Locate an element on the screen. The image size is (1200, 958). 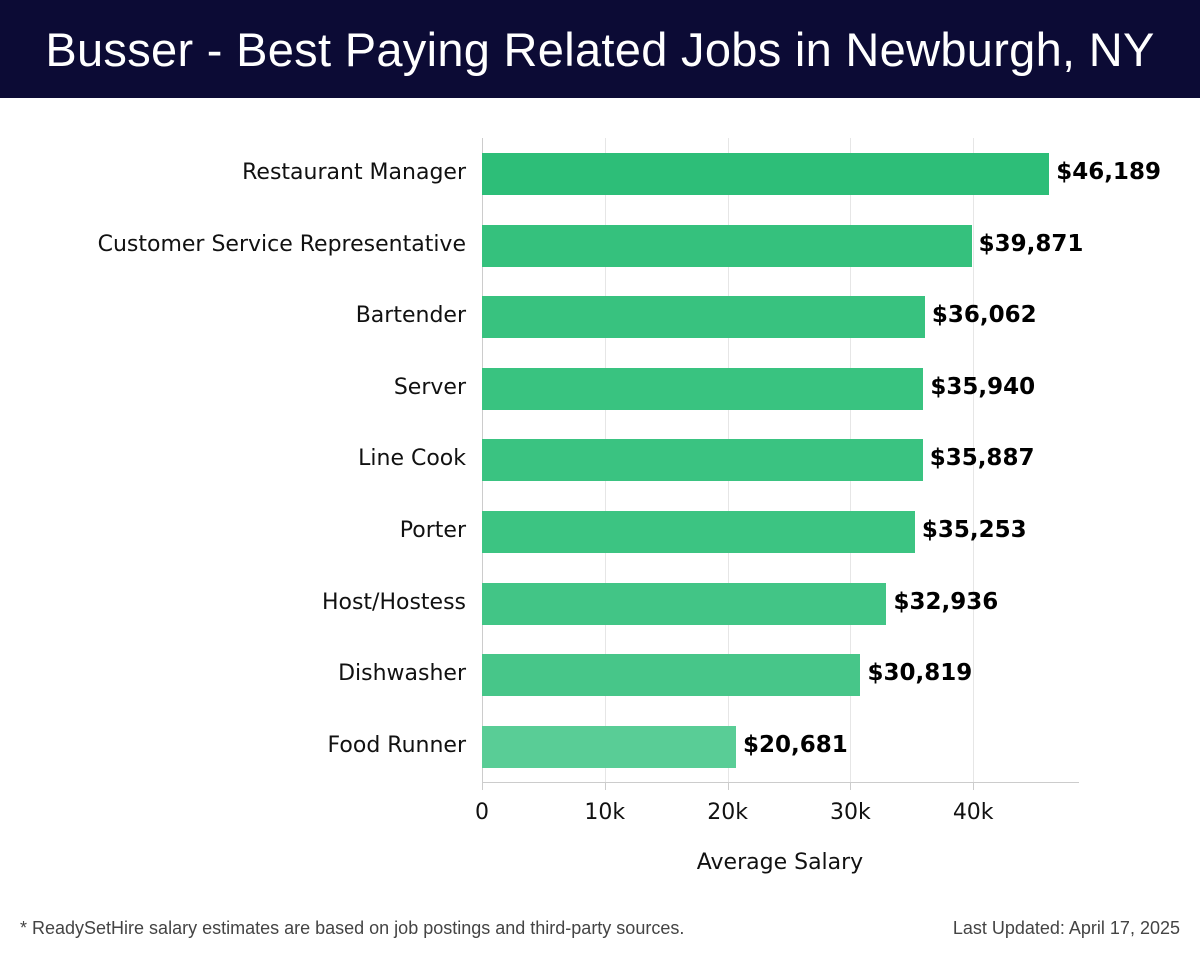
value-label: $32,936 is located at coordinates (946, 601).